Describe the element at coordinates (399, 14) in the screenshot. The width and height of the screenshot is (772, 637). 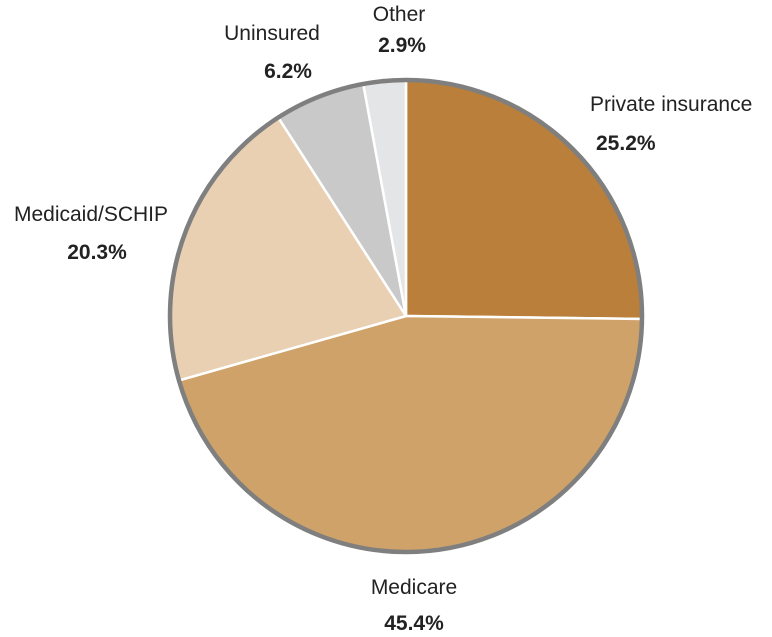
I see `slice-label-other: Other` at that location.